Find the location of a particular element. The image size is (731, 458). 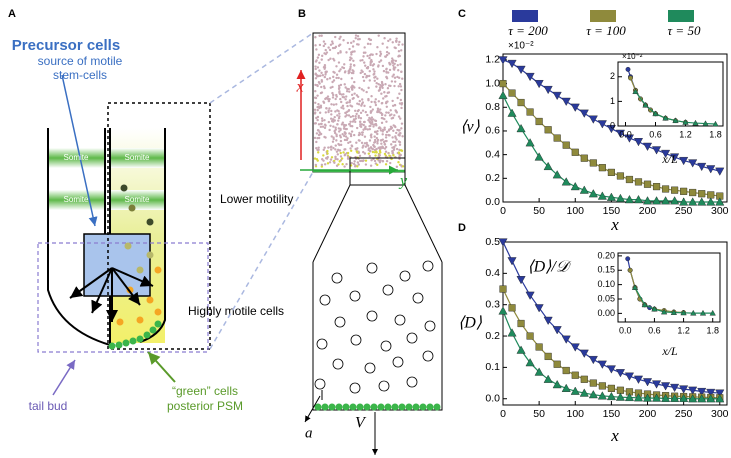

legend-label: τ = 100 is located at coordinates (606, 30).